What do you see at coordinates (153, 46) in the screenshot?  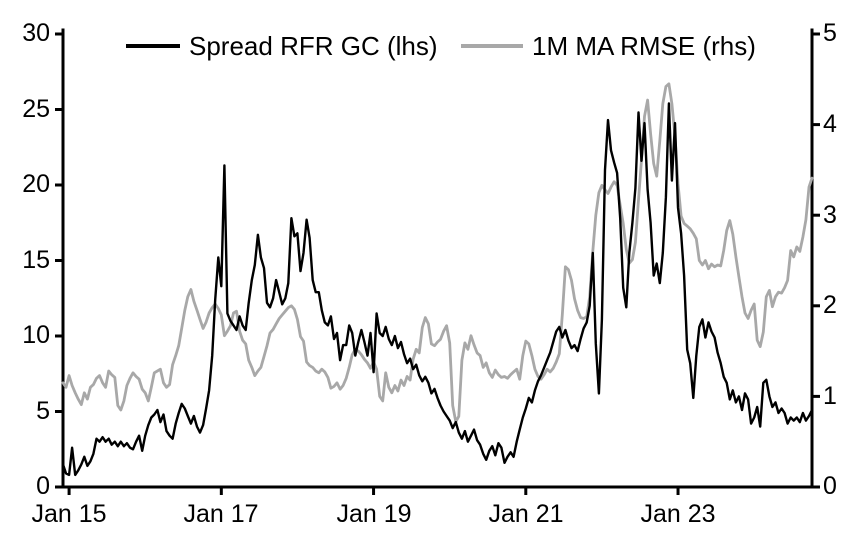 I see `legend-line-sample-black` at bounding box center [153, 46].